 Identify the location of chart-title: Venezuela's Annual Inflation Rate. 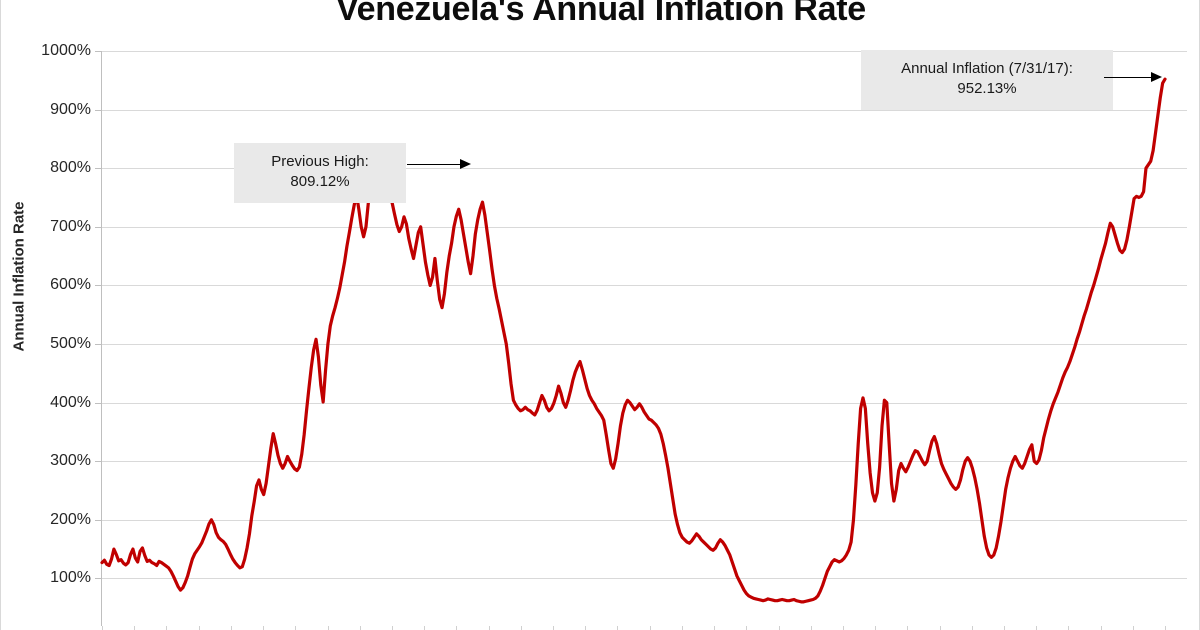
(601, 14).